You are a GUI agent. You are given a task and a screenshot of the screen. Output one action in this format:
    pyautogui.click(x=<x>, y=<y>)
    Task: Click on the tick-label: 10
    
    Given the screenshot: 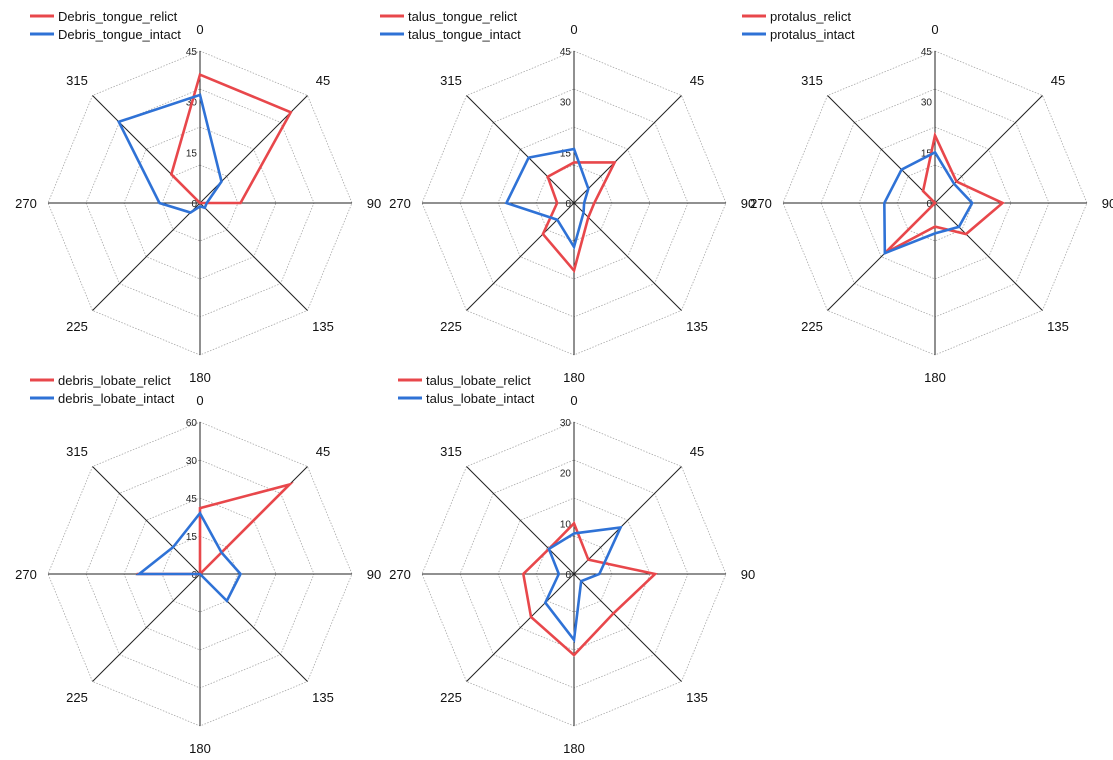 What is the action you would take?
    pyautogui.click(x=566, y=524)
    